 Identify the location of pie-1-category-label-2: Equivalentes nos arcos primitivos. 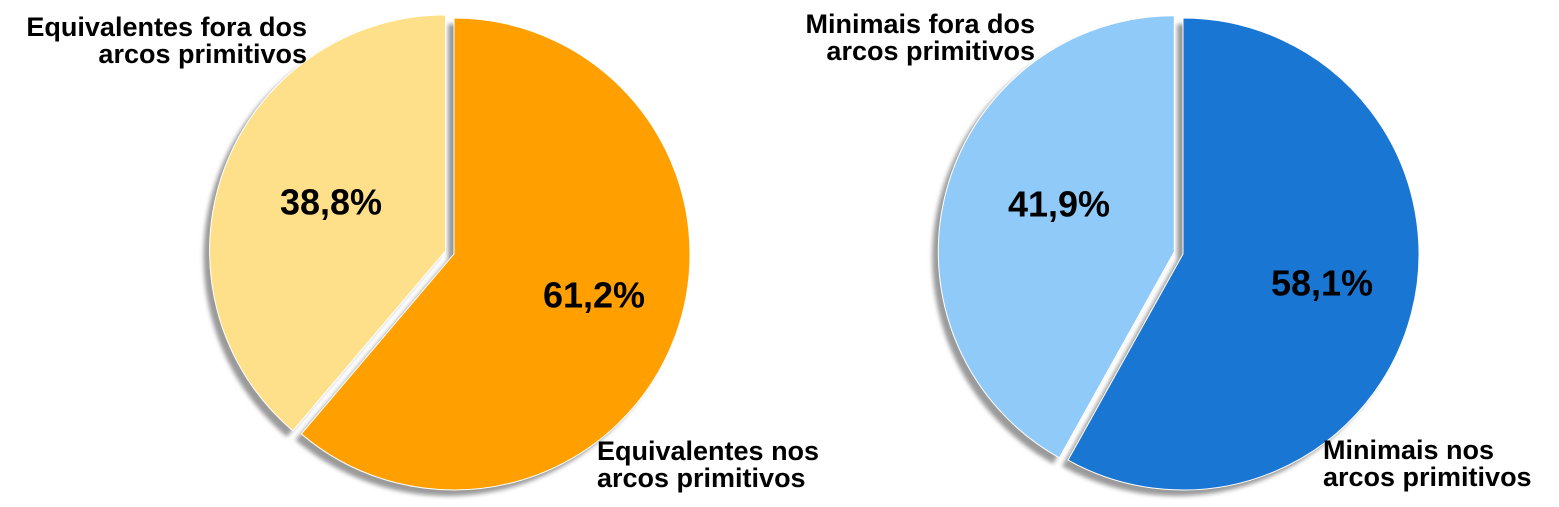
(708, 464).